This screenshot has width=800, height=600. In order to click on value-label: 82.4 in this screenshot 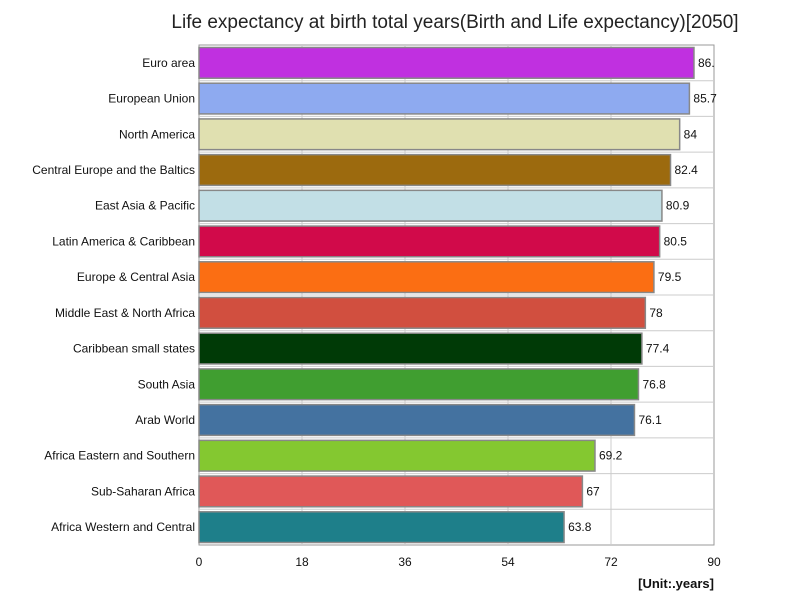, I will do `click(687, 170)`.